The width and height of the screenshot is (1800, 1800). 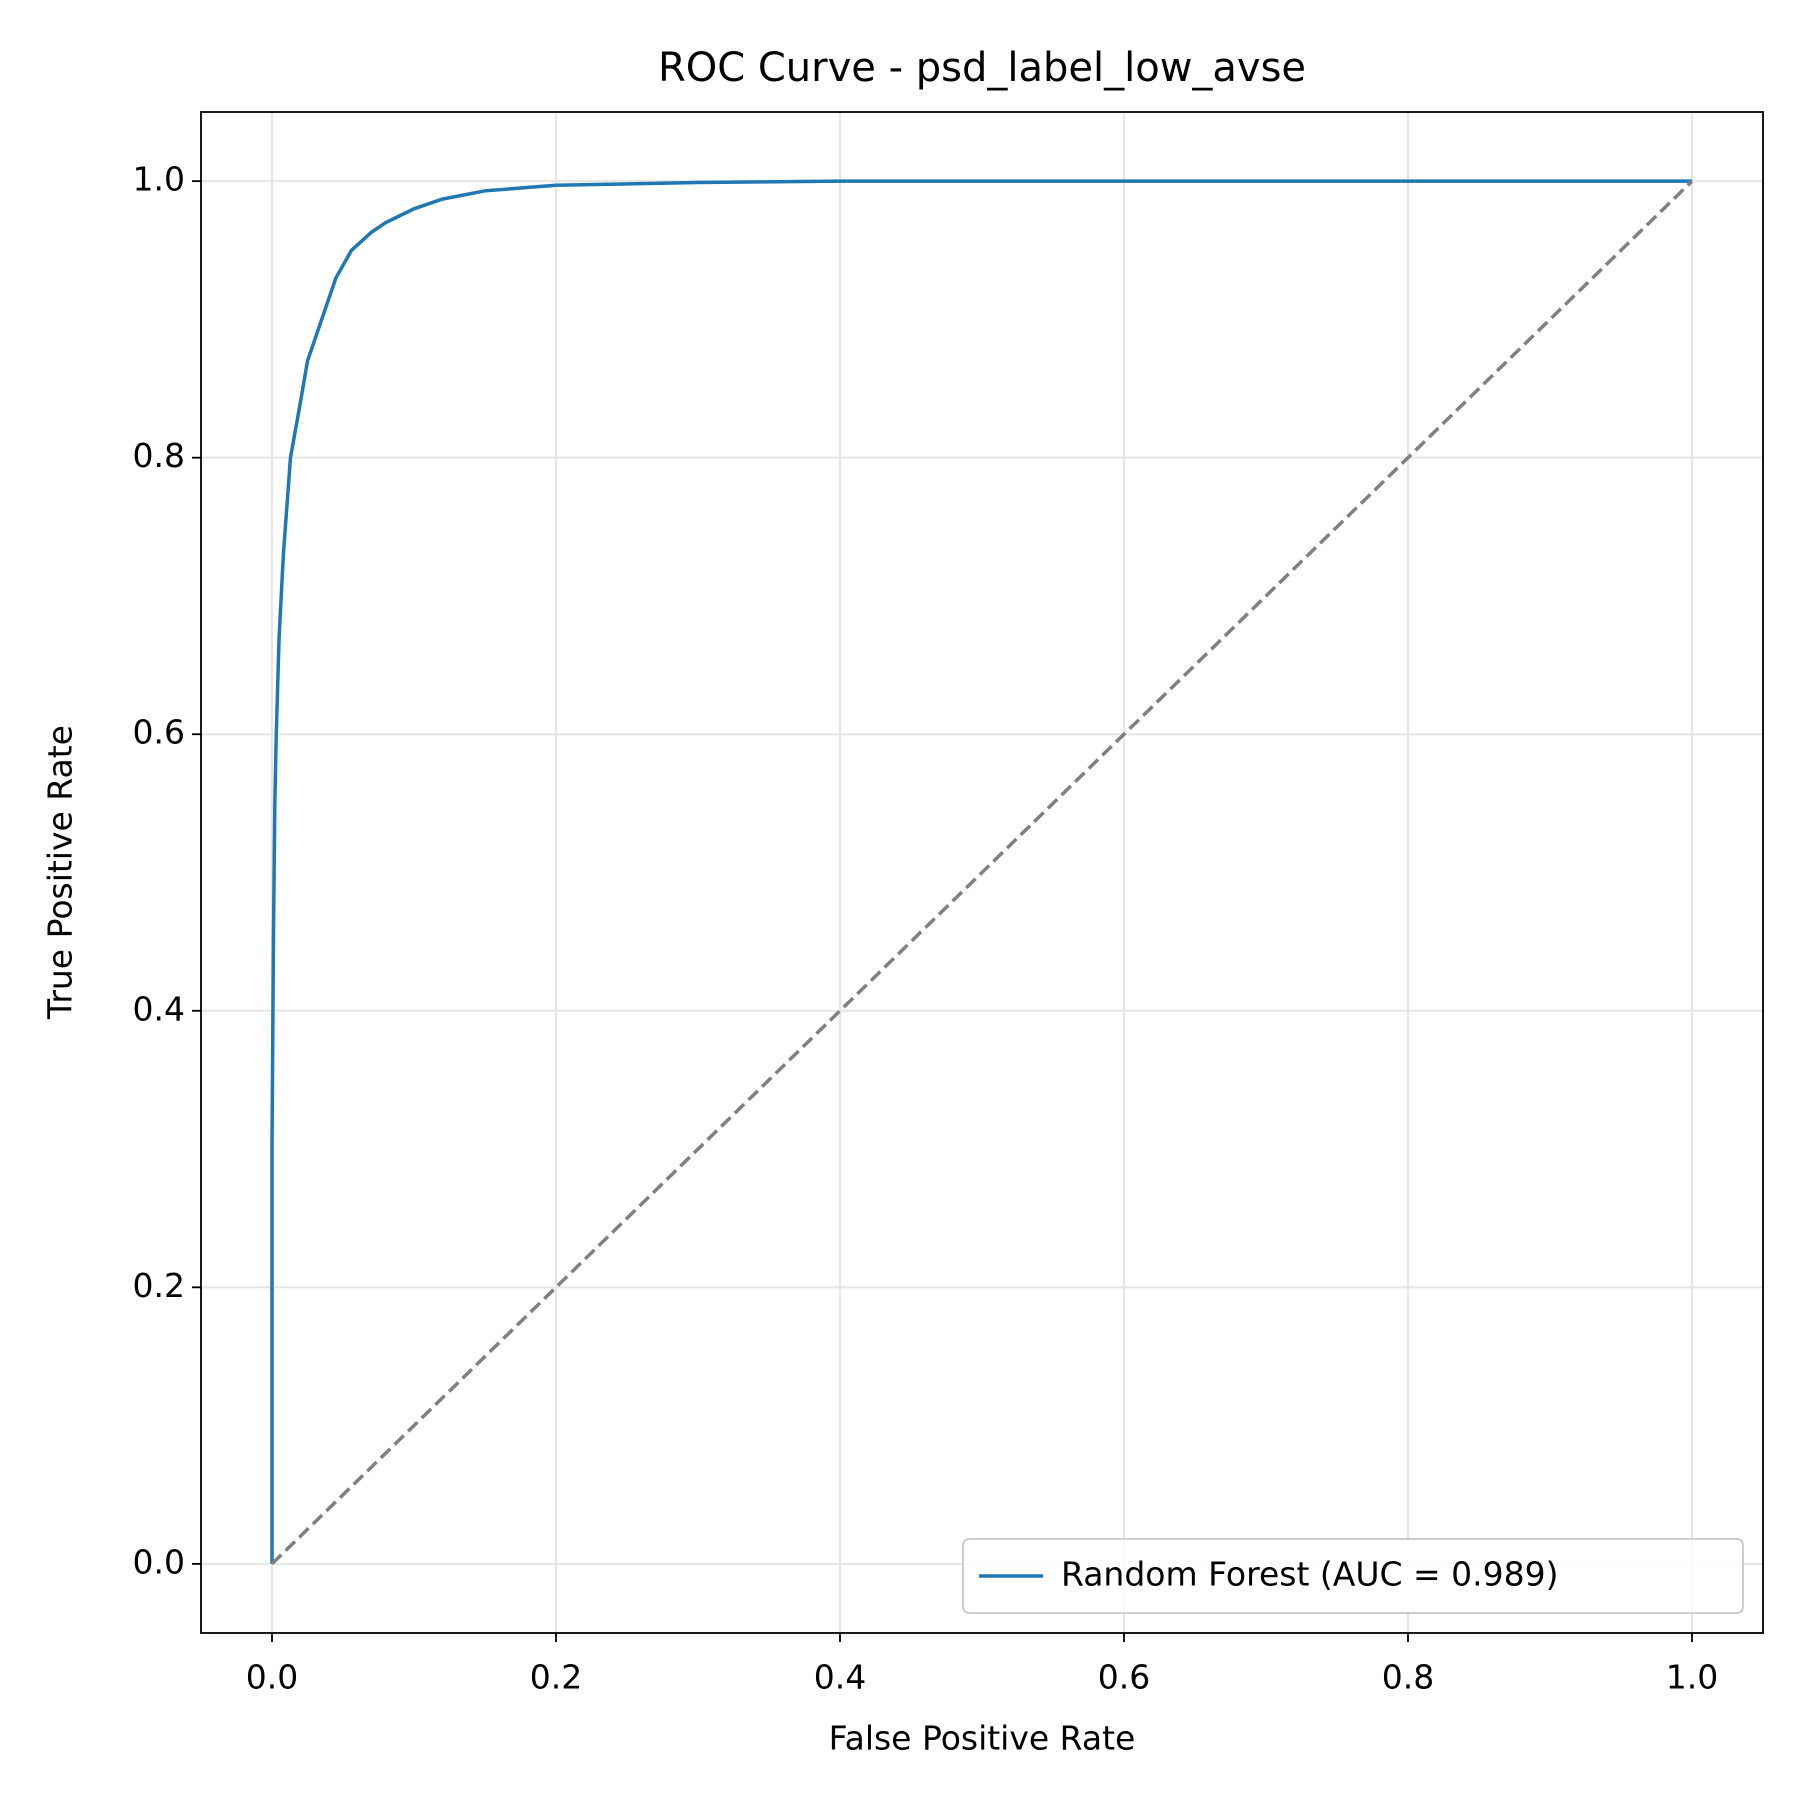 I want to click on y-tick-label: 0.2, so click(x=159, y=1285).